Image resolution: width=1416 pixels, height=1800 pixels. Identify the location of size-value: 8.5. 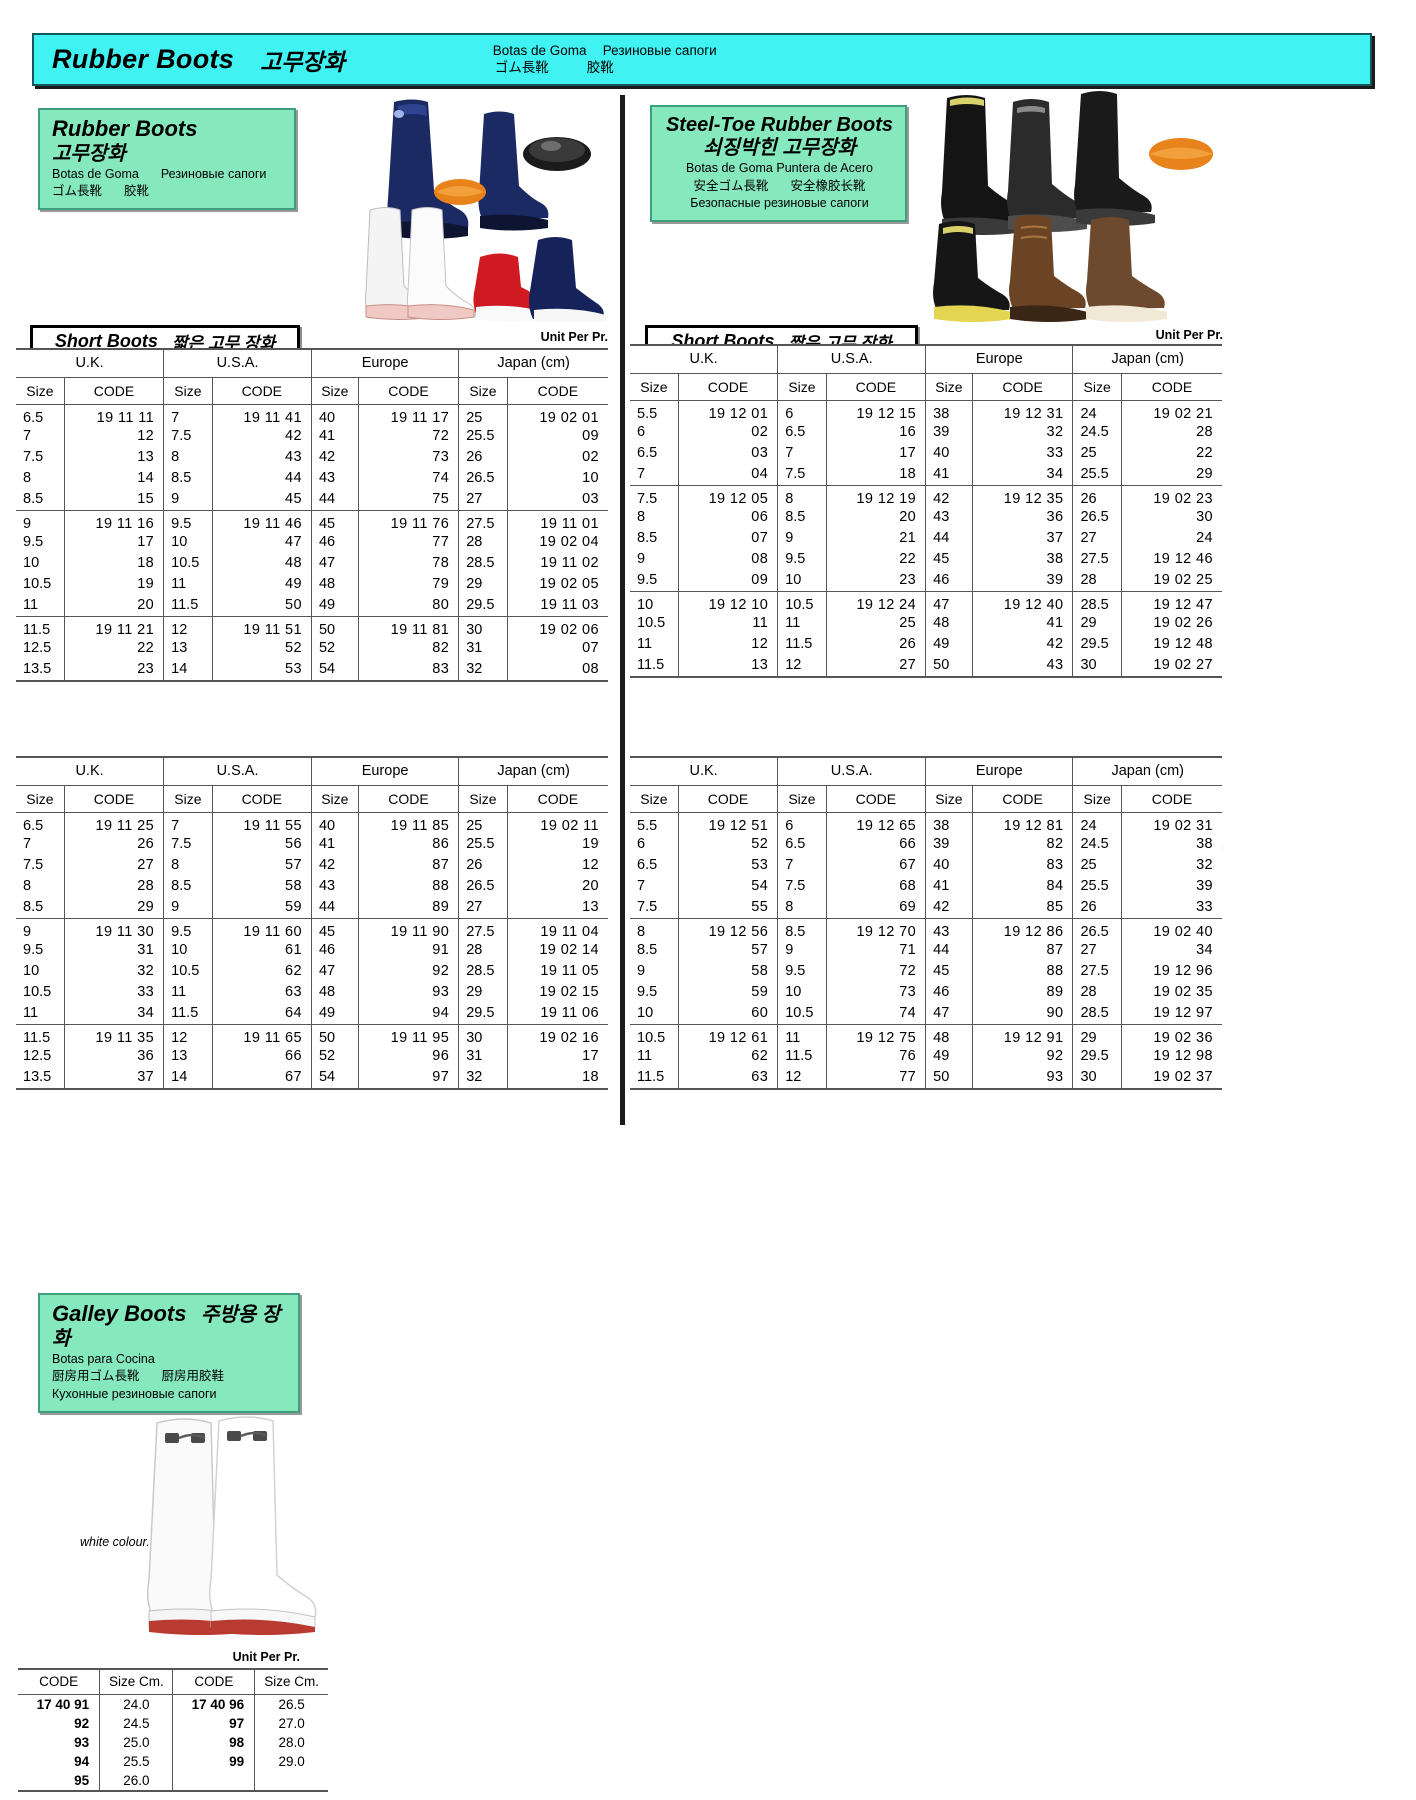
(647, 538).